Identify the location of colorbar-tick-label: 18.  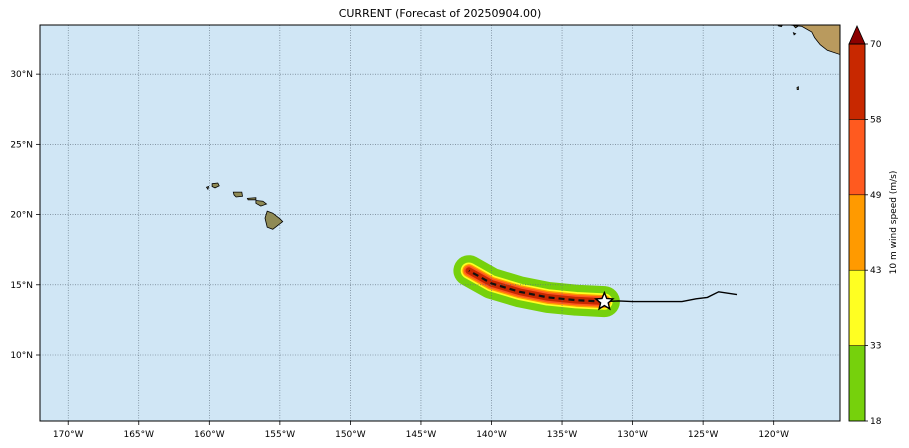
(876, 422).